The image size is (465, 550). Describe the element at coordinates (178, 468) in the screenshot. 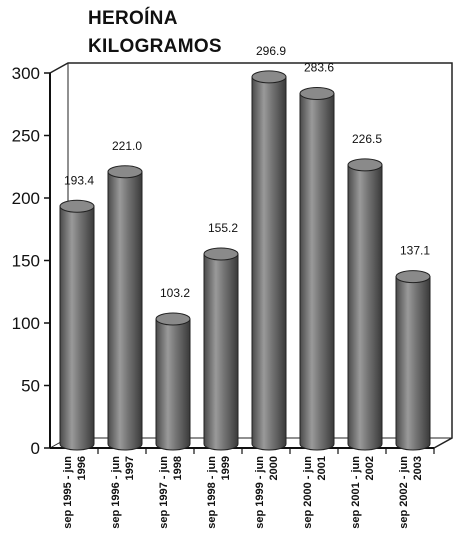

I see `x-tick-label: 1998` at that location.